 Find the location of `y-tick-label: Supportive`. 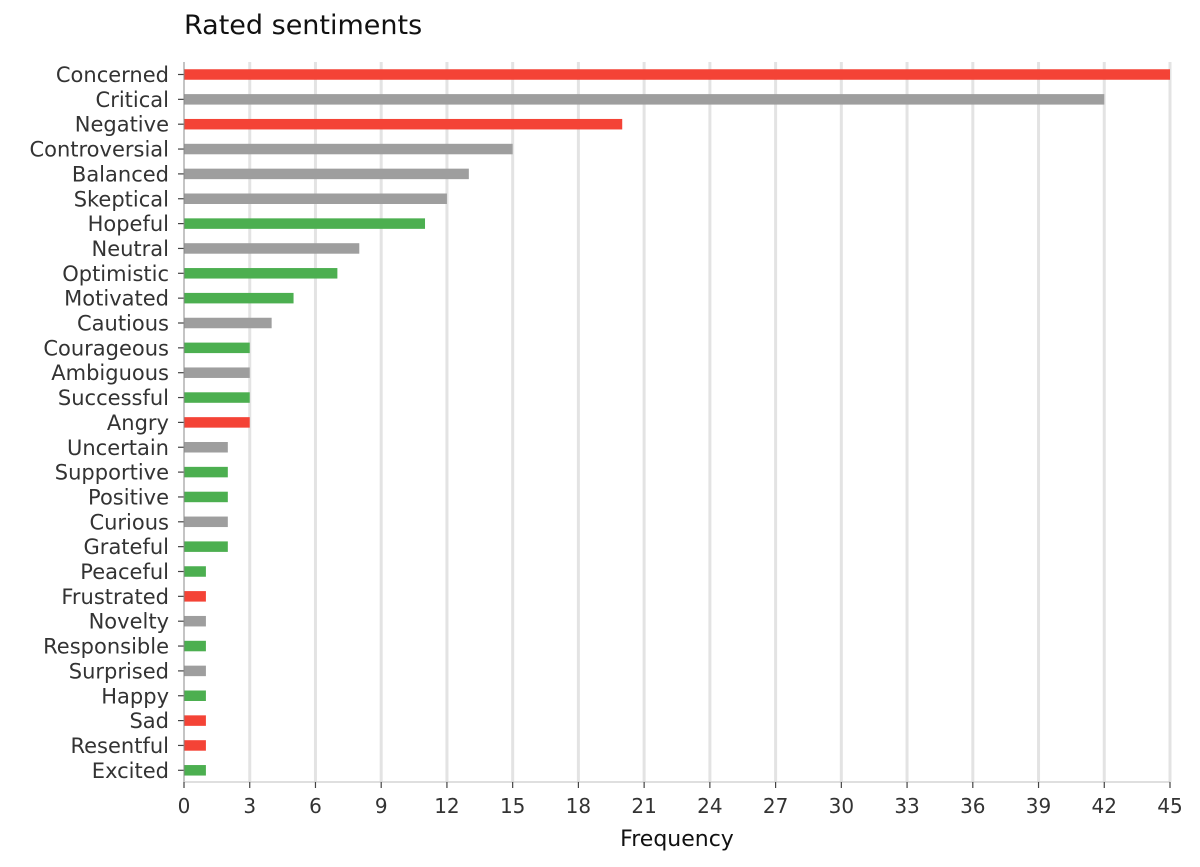

y-tick-label: Supportive is located at coordinates (112, 473).